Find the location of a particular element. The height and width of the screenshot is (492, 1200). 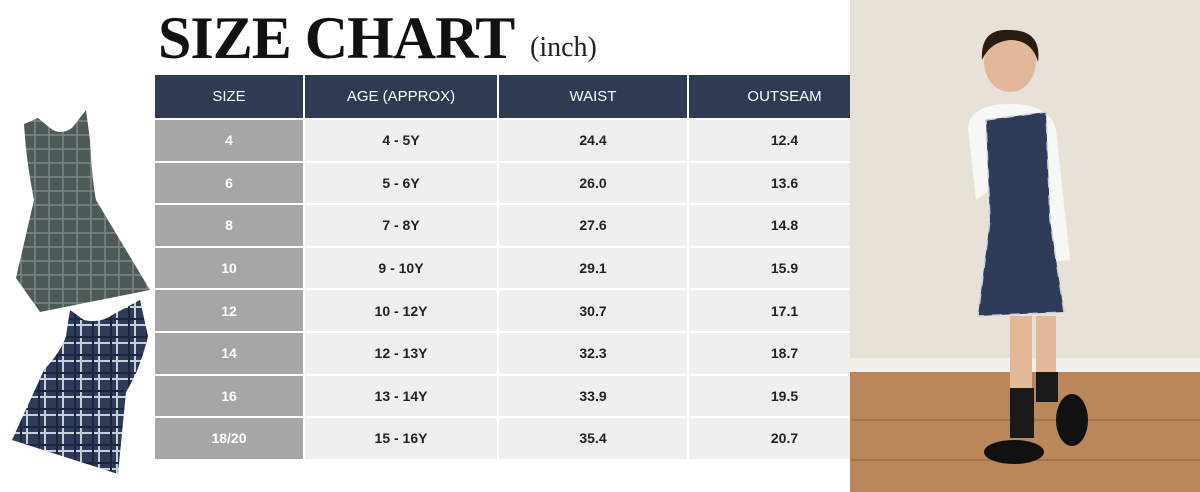

header-cell: SIZE is located at coordinates (229, 96).